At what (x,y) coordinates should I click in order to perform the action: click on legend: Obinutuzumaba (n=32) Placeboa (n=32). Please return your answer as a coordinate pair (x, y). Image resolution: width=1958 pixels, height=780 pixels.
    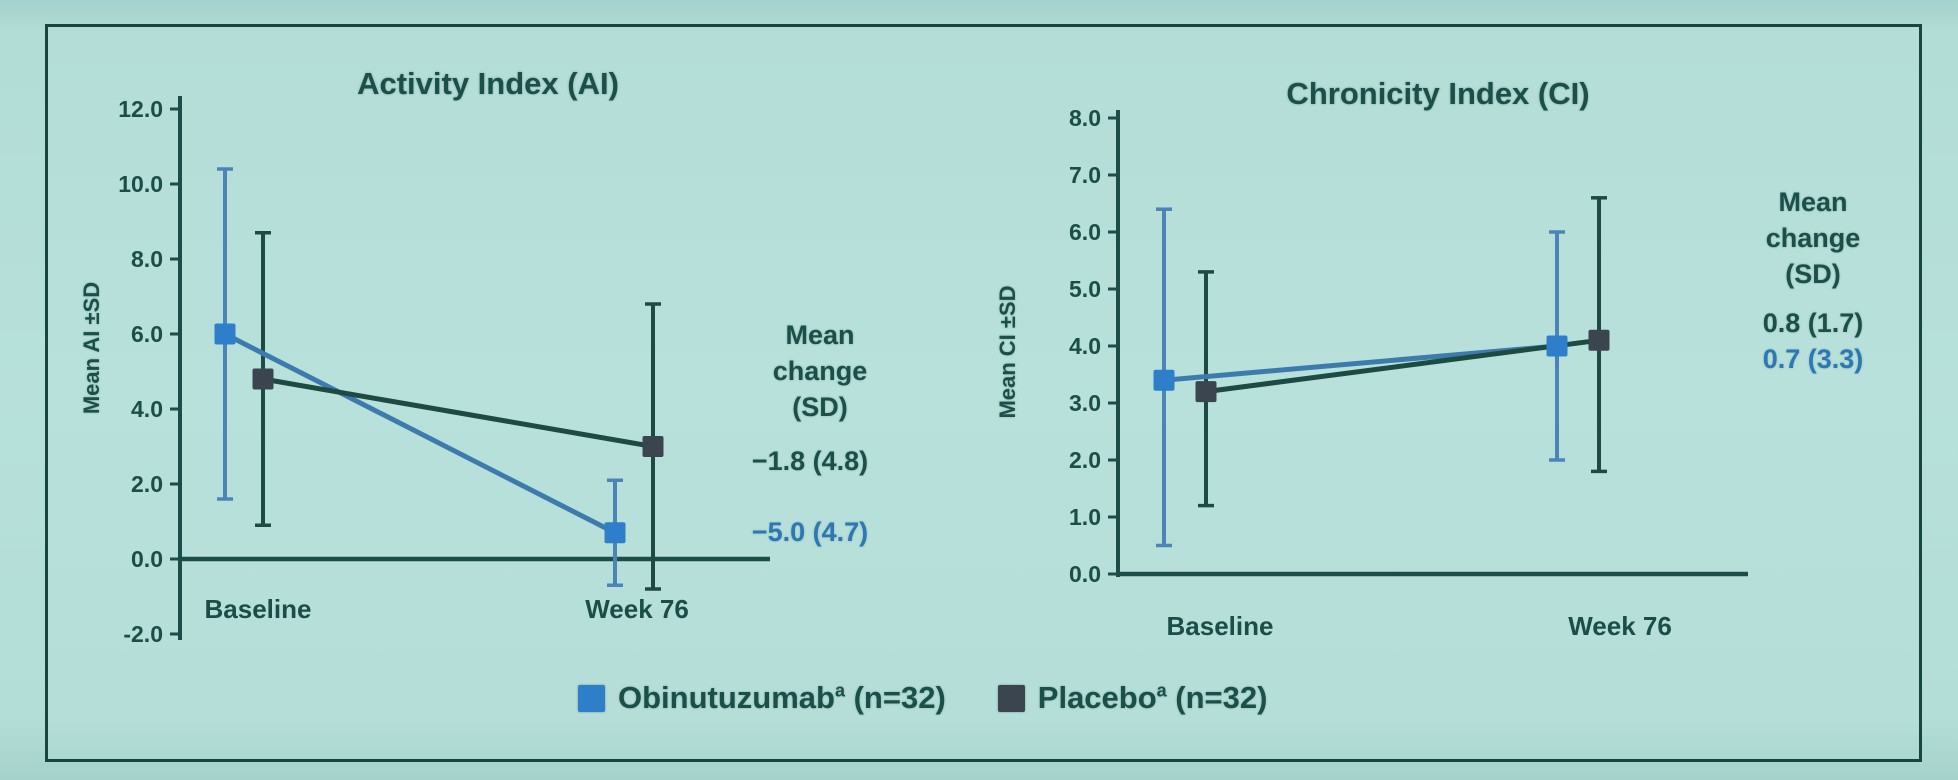
    Looking at the image, I should click on (922, 698).